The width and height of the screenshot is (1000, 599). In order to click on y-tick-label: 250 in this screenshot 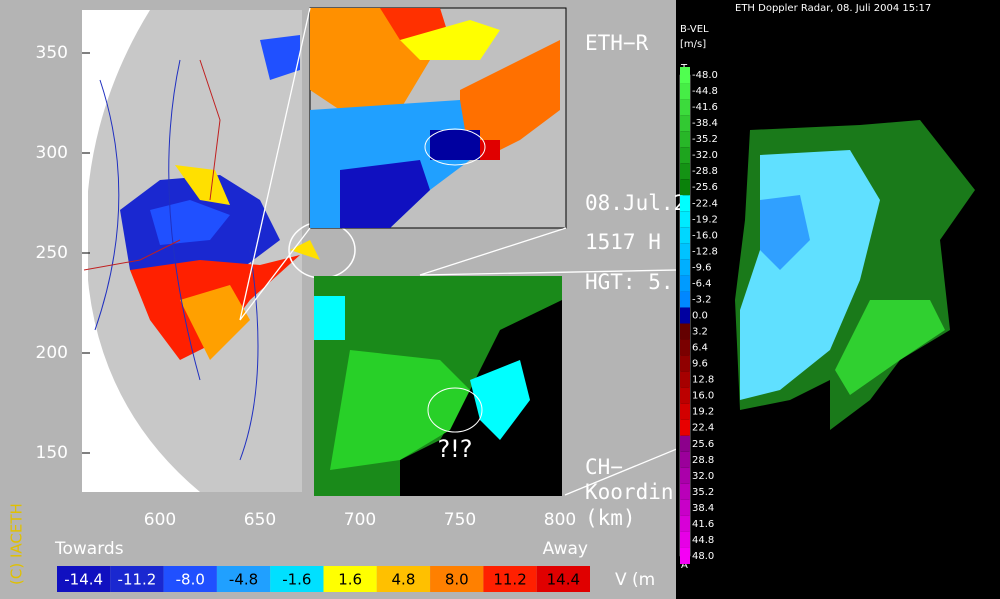, I will do `click(52, 253)`.